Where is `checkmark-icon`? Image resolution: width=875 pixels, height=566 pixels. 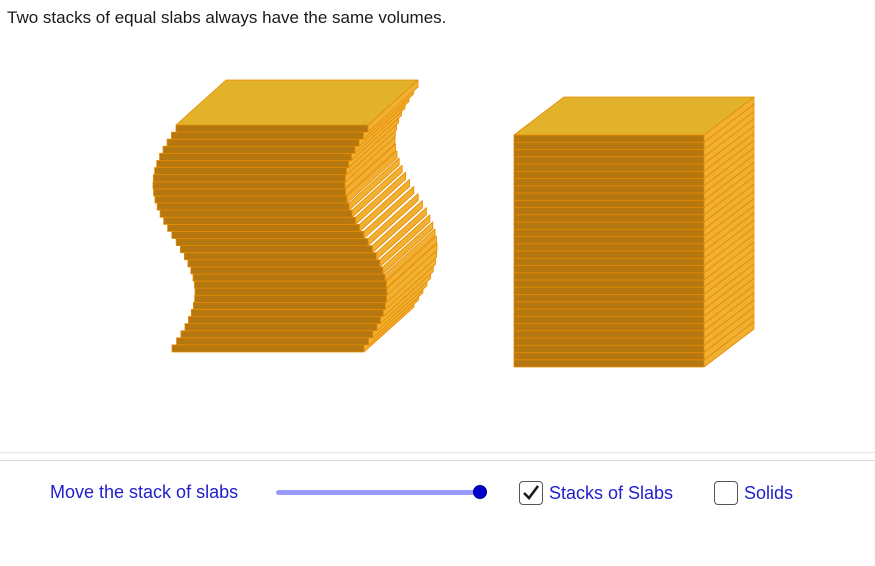 checkmark-icon is located at coordinates (531, 492).